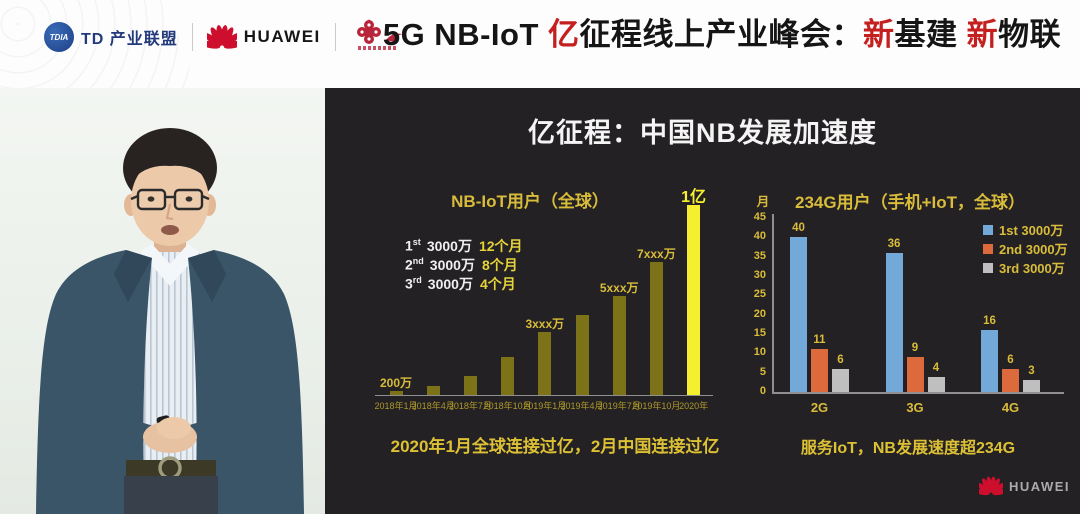 Image resolution: width=1080 pixels, height=514 pixels. Describe the element at coordinates (500, 245) in the screenshot. I see `annotation-text: 12个月` at that location.